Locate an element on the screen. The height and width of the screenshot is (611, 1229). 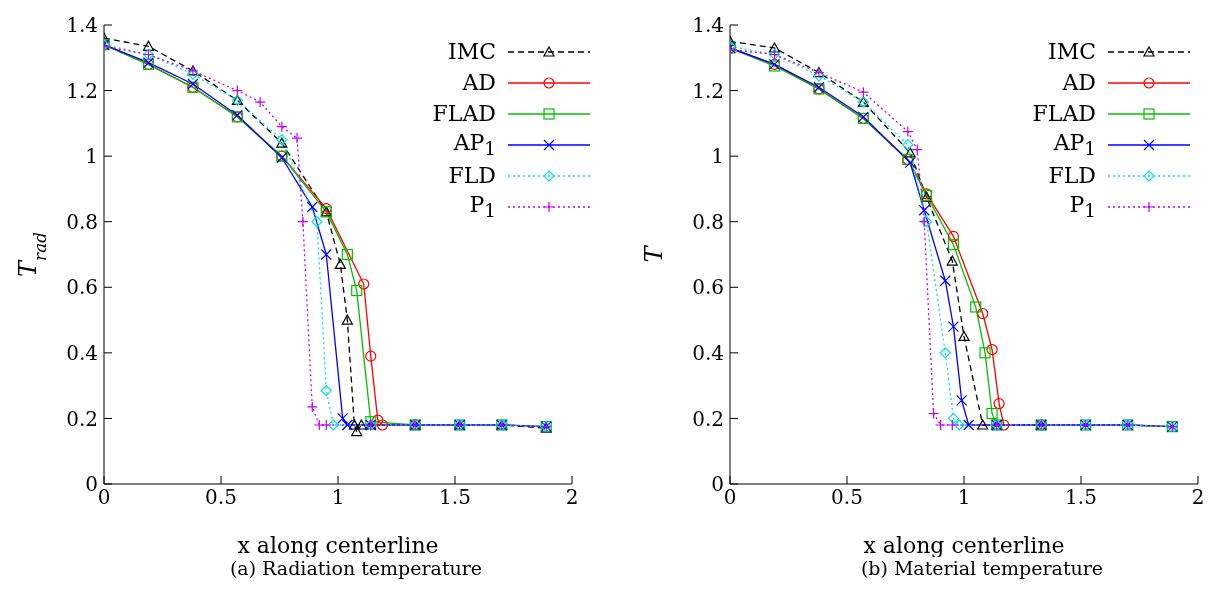
text: (b) Material temperature is located at coordinates (982, 568).